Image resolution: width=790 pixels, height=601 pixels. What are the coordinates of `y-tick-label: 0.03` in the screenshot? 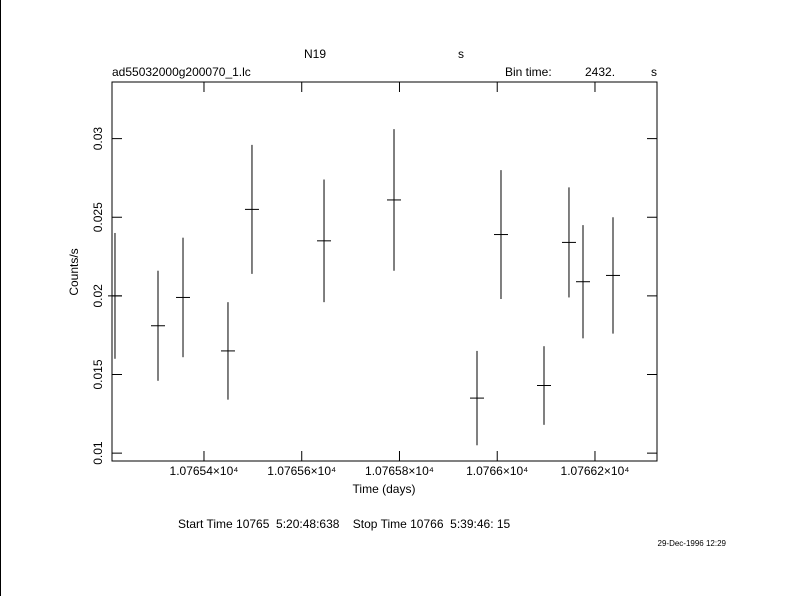 It's located at (98, 139).